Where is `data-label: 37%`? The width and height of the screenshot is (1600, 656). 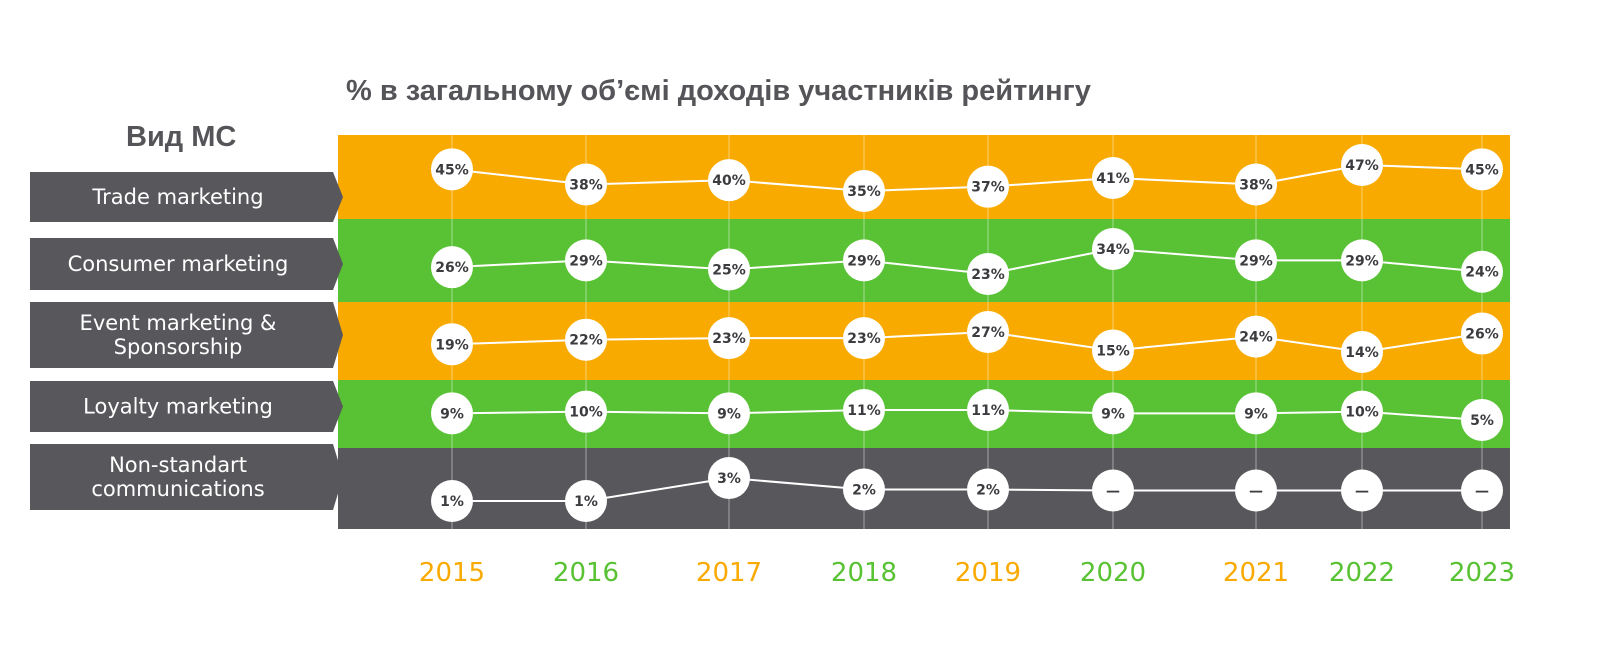 data-label: 37% is located at coordinates (988, 188).